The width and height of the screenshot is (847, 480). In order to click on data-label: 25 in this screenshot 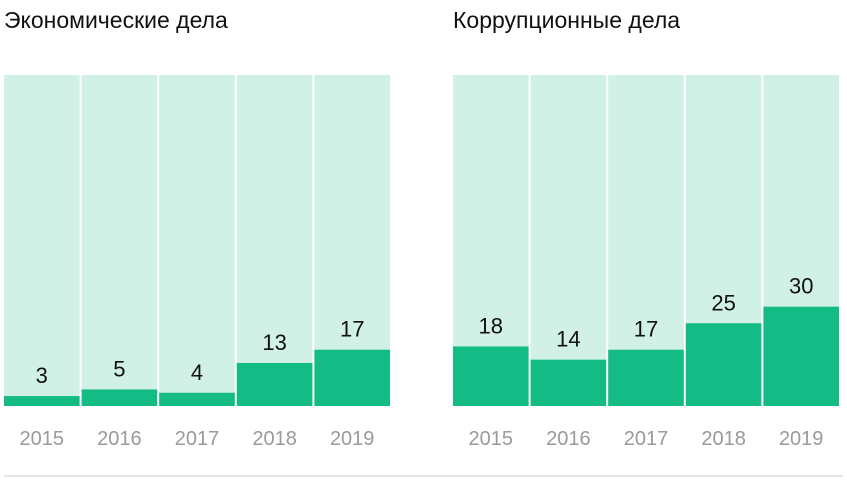, I will do `click(723, 302)`.